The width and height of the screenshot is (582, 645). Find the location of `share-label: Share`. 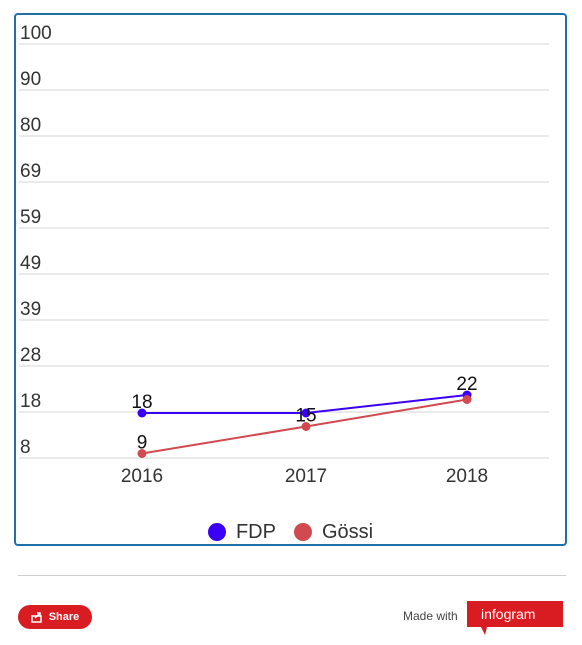

share-label: Share is located at coordinates (64, 617).